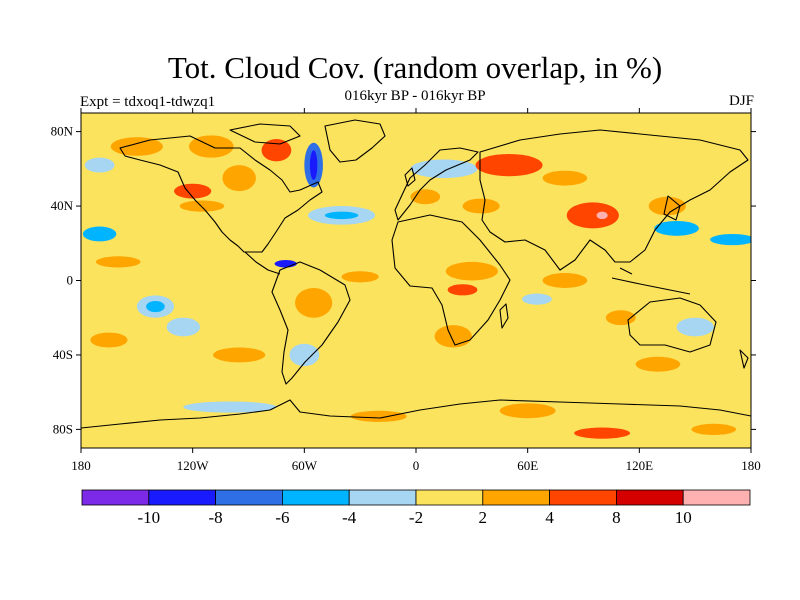 The height and width of the screenshot is (600, 800). Describe the element at coordinates (305, 465) in the screenshot. I see `lon-tick-label: 60W` at that location.